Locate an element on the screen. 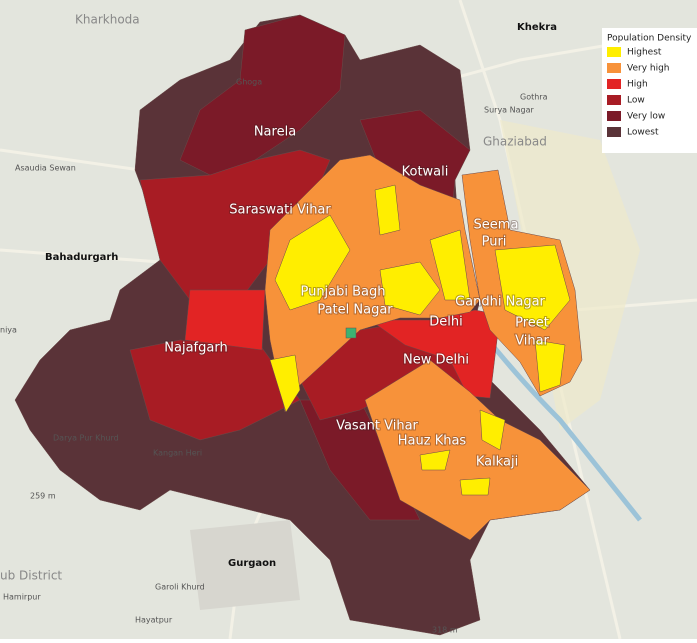  place-label: ub District is located at coordinates (31, 576).